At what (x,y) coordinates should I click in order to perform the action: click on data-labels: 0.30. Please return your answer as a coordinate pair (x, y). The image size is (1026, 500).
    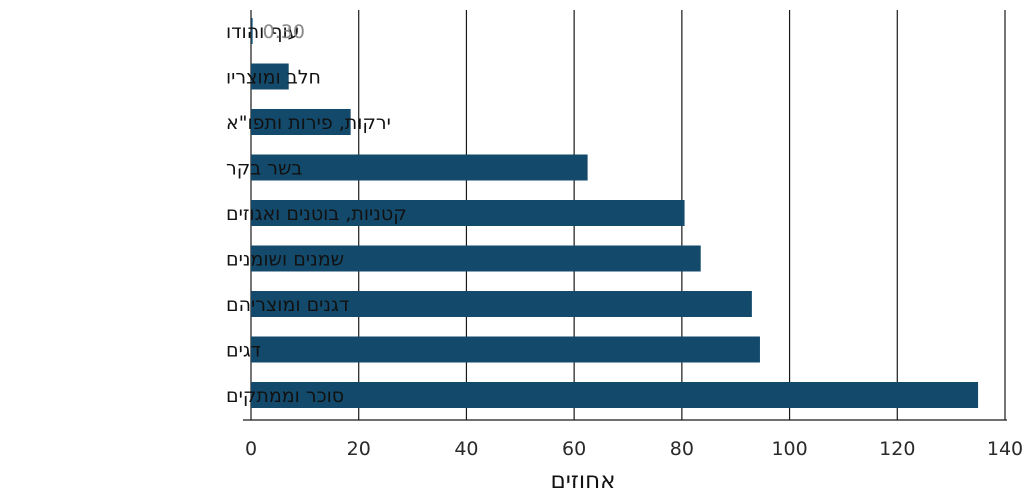
    Looking at the image, I should click on (284, 32).